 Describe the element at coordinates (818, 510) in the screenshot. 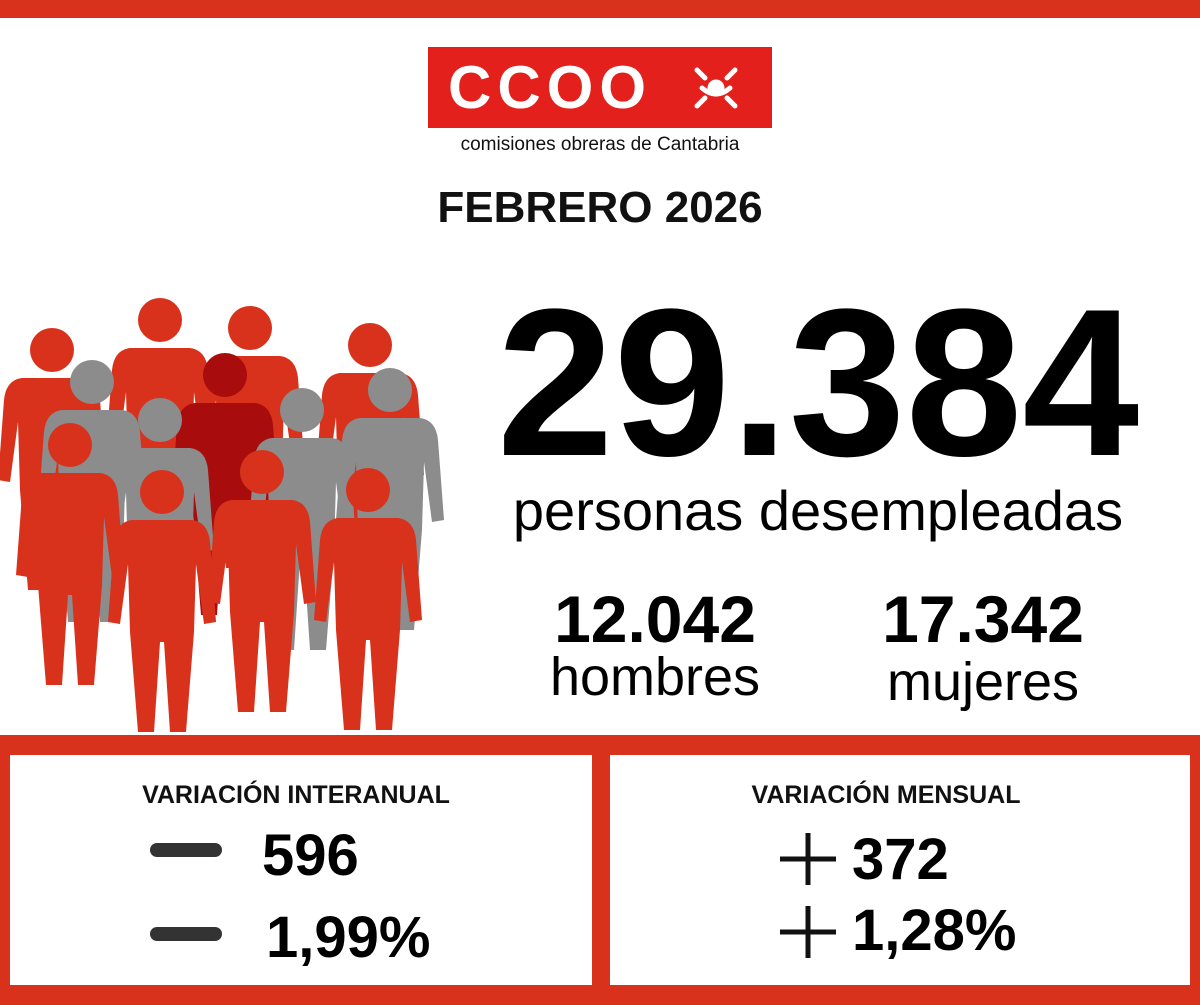

I see `total-label: personas desempleadas` at that location.